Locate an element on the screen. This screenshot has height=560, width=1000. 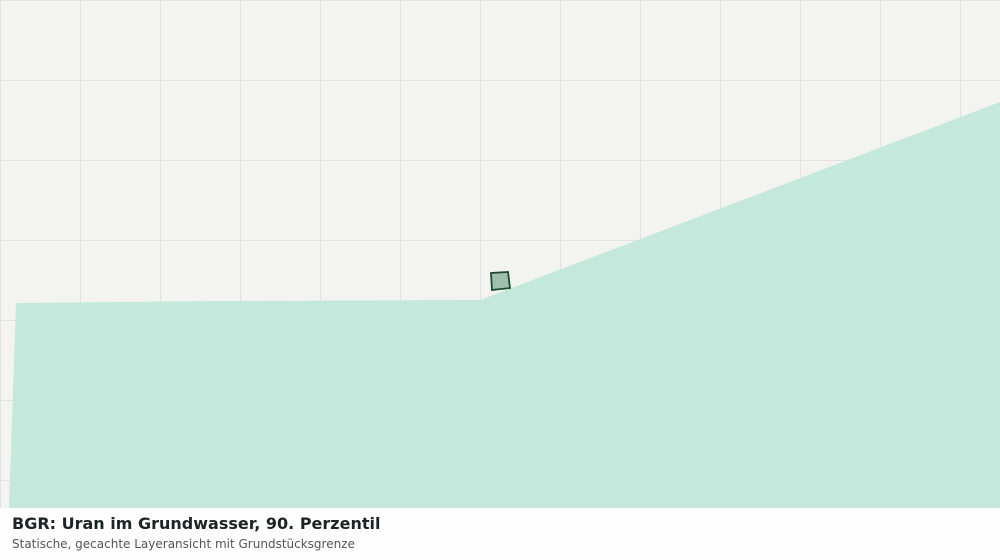
parcel-boundary is located at coordinates (501, 281).